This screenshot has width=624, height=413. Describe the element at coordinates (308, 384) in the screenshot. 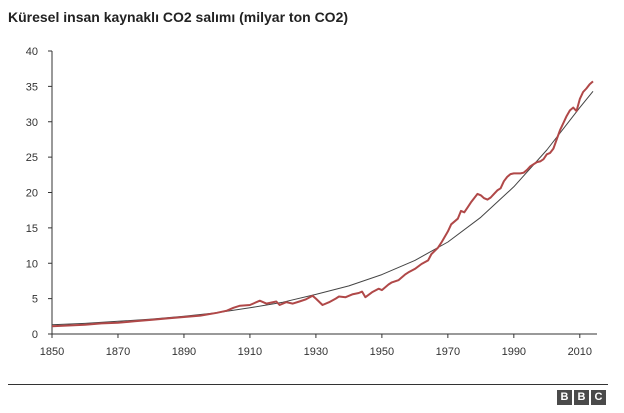

I see `footer-divider` at that location.